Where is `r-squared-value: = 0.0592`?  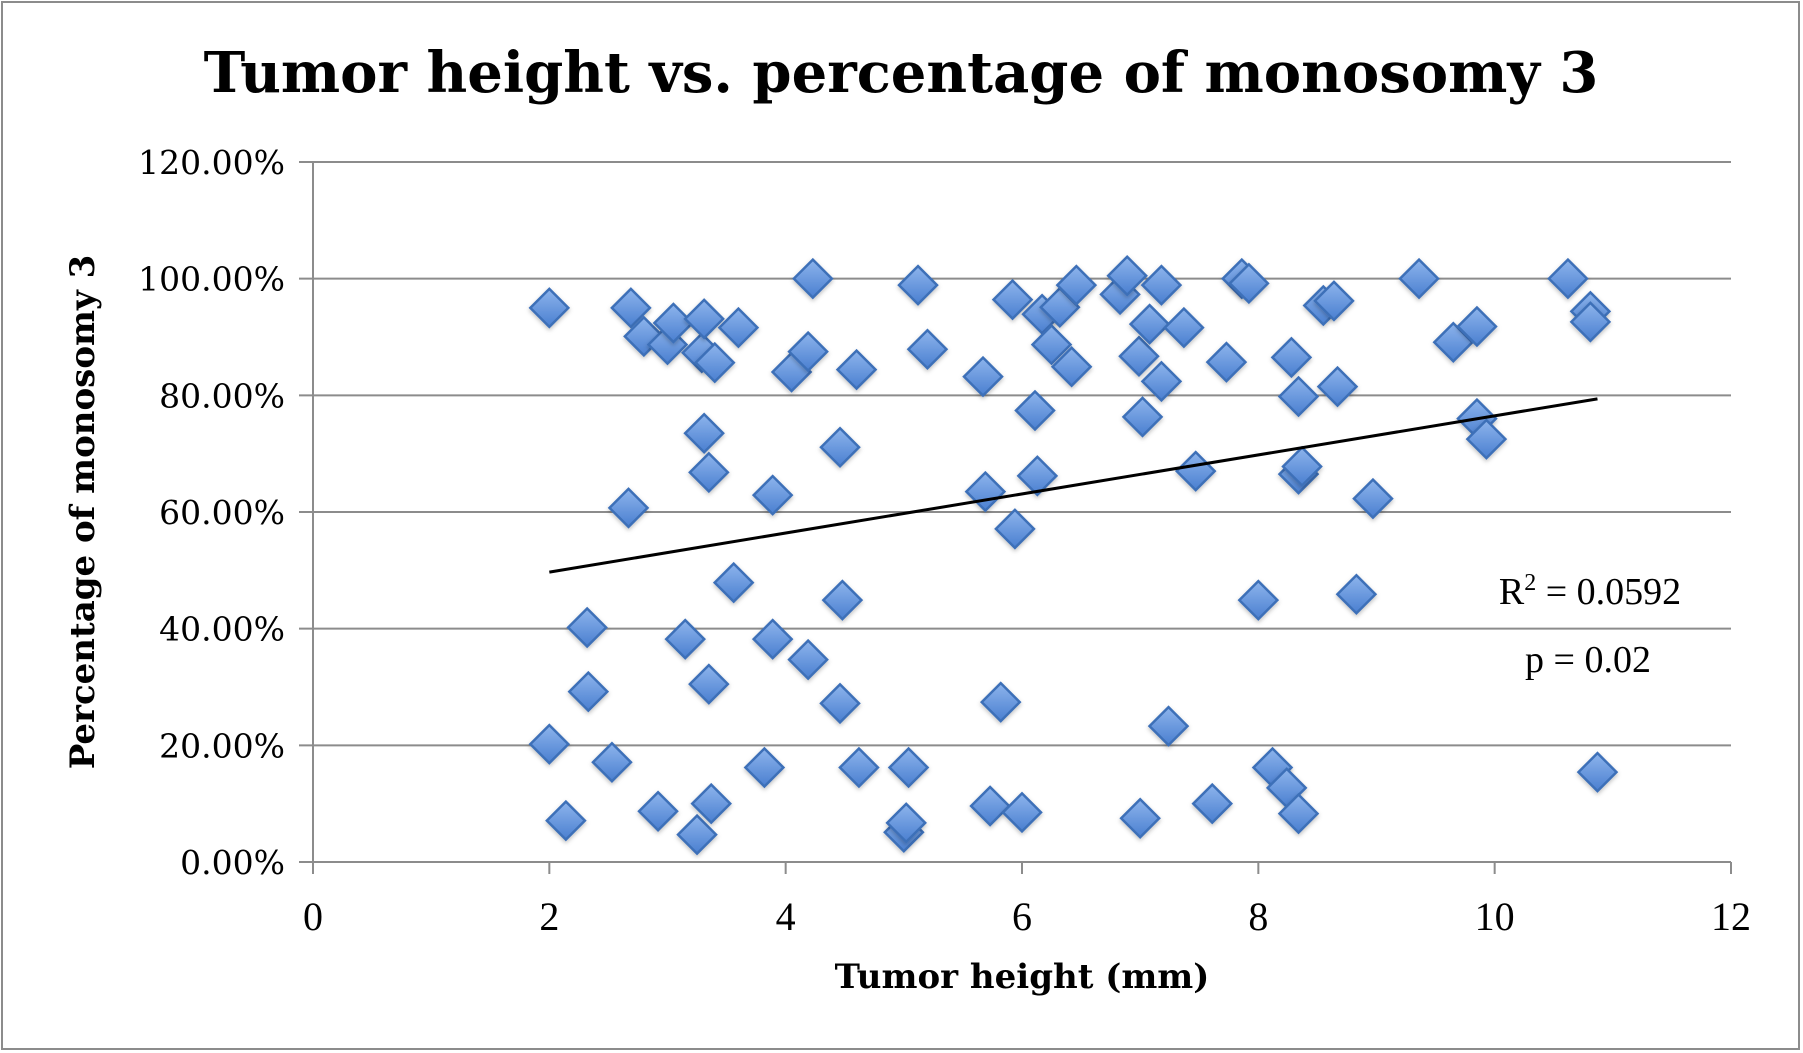 r-squared-value: = 0.0592 is located at coordinates (1608, 592).